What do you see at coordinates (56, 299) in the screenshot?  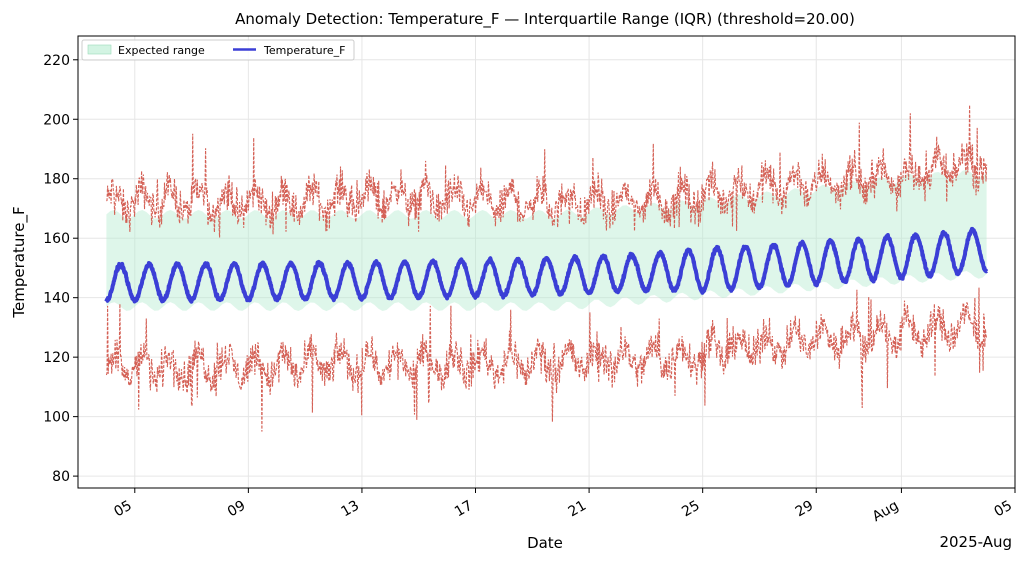 I see `y-tick-label: 140` at bounding box center [56, 299].